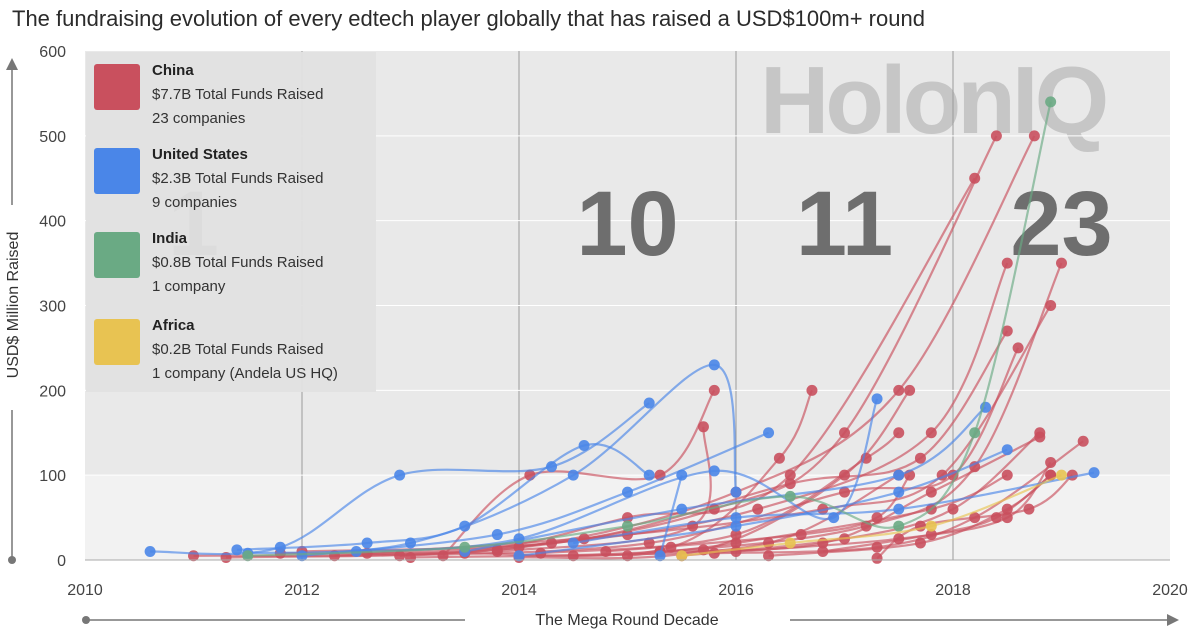 This screenshot has width=1200, height=639. What do you see at coordinates (953, 590) in the screenshot?
I see `x-tick-label: 2018` at bounding box center [953, 590].